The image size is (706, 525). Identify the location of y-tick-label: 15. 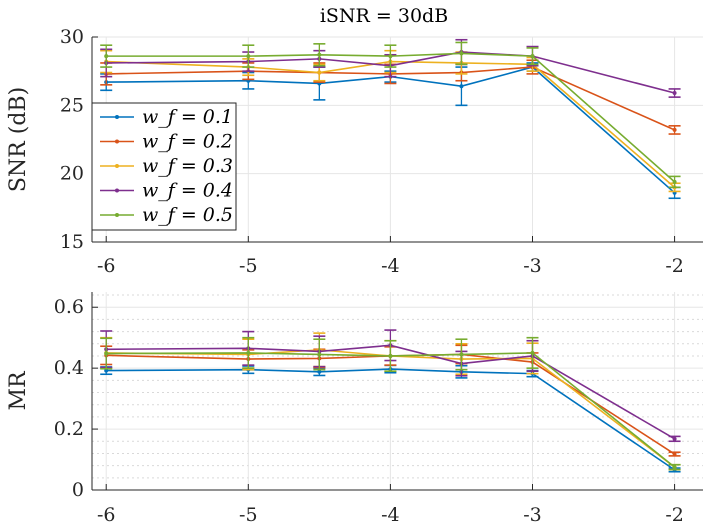
(72, 242).